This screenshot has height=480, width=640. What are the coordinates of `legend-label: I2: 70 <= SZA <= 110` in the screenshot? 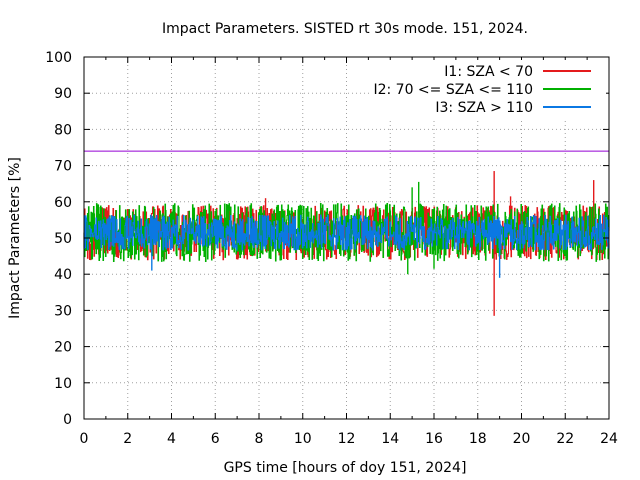 It's located at (453, 90).